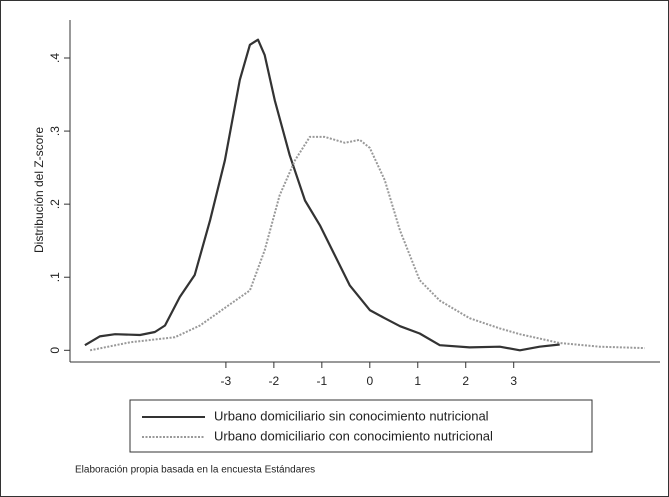 Image resolution: width=669 pixels, height=497 pixels. Describe the element at coordinates (39, 190) in the screenshot. I see `y-axis-label: Distribución del Z-score` at that location.